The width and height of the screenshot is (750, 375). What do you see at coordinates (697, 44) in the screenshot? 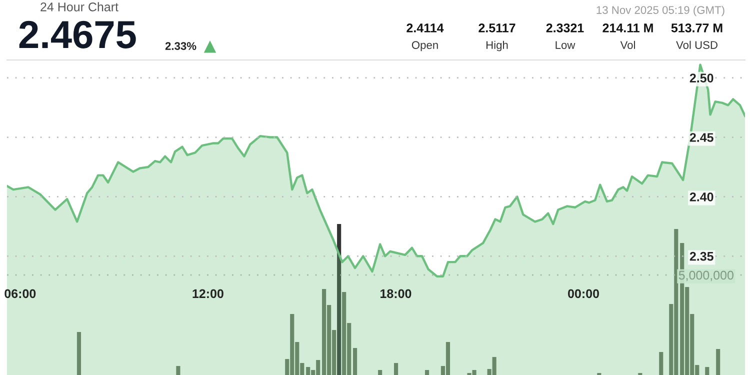
I see `text: Vol USD` at bounding box center [697, 44].